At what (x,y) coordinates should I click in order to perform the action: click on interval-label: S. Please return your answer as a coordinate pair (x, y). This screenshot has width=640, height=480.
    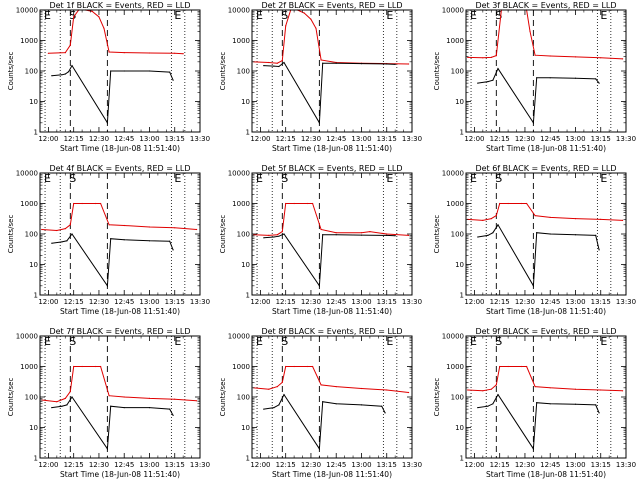
    Looking at the image, I should click on (72, 15).